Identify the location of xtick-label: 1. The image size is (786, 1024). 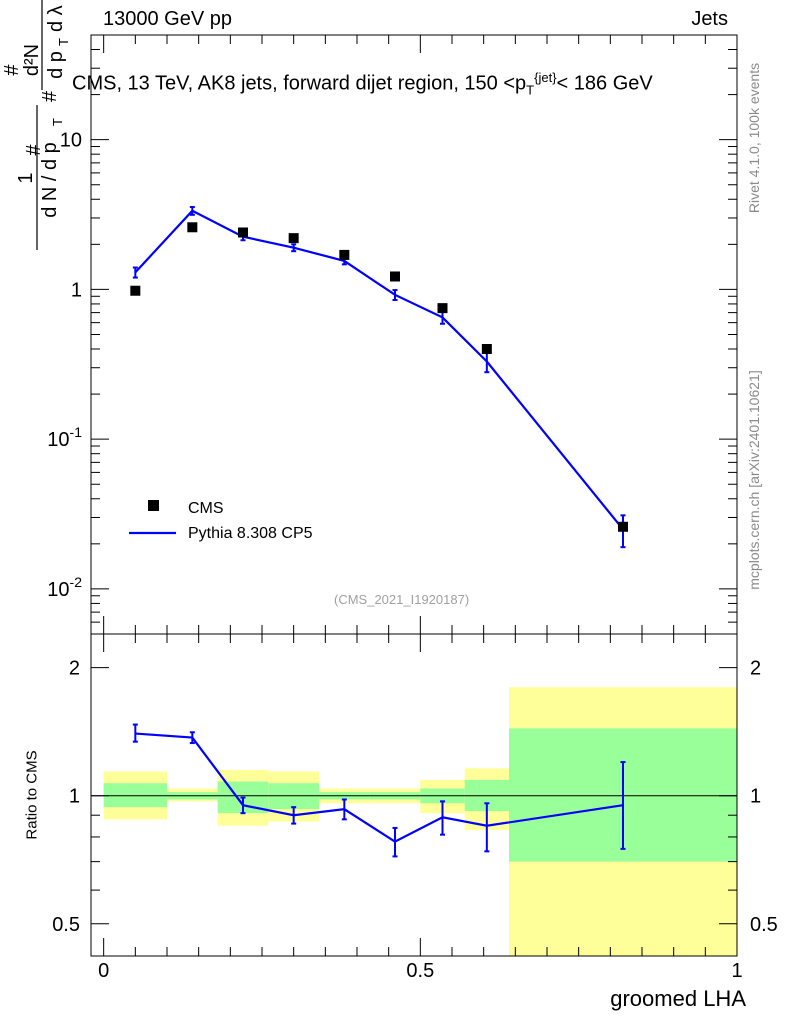
(736, 971).